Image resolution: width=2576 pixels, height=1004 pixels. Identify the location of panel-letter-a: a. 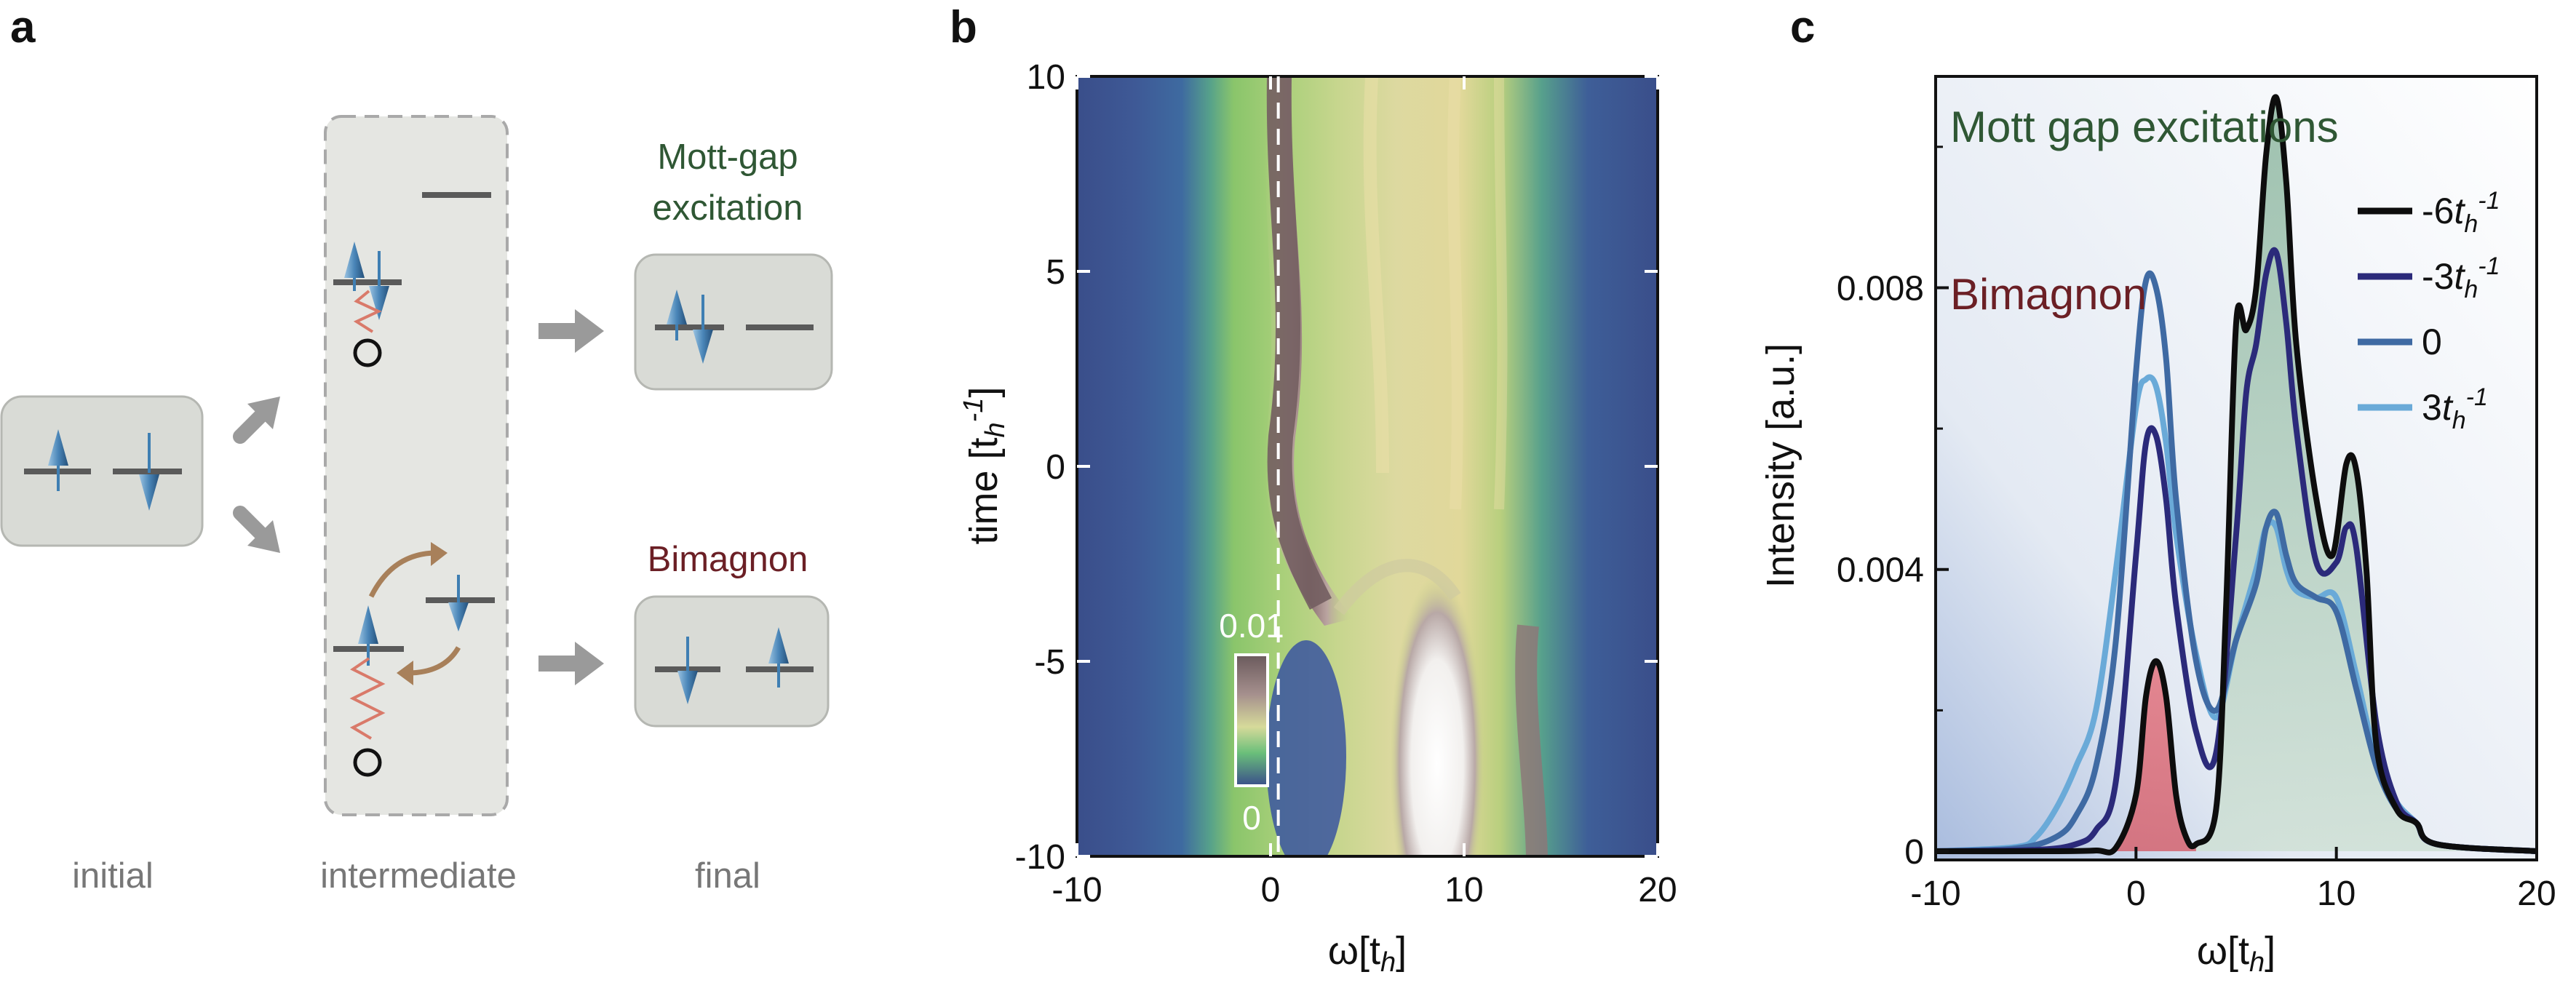
(23, 27).